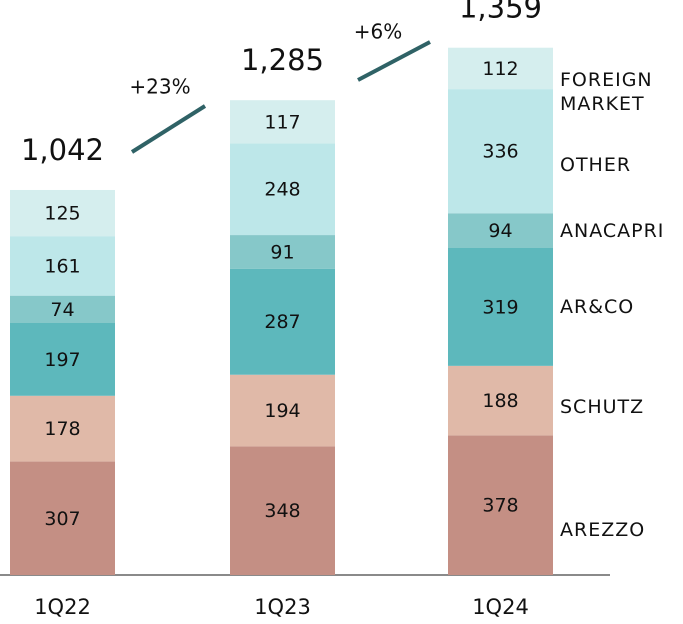 This screenshot has height=624, width=683. What do you see at coordinates (597, 307) in the screenshot?
I see `legend-label: AR&CO` at bounding box center [597, 307].